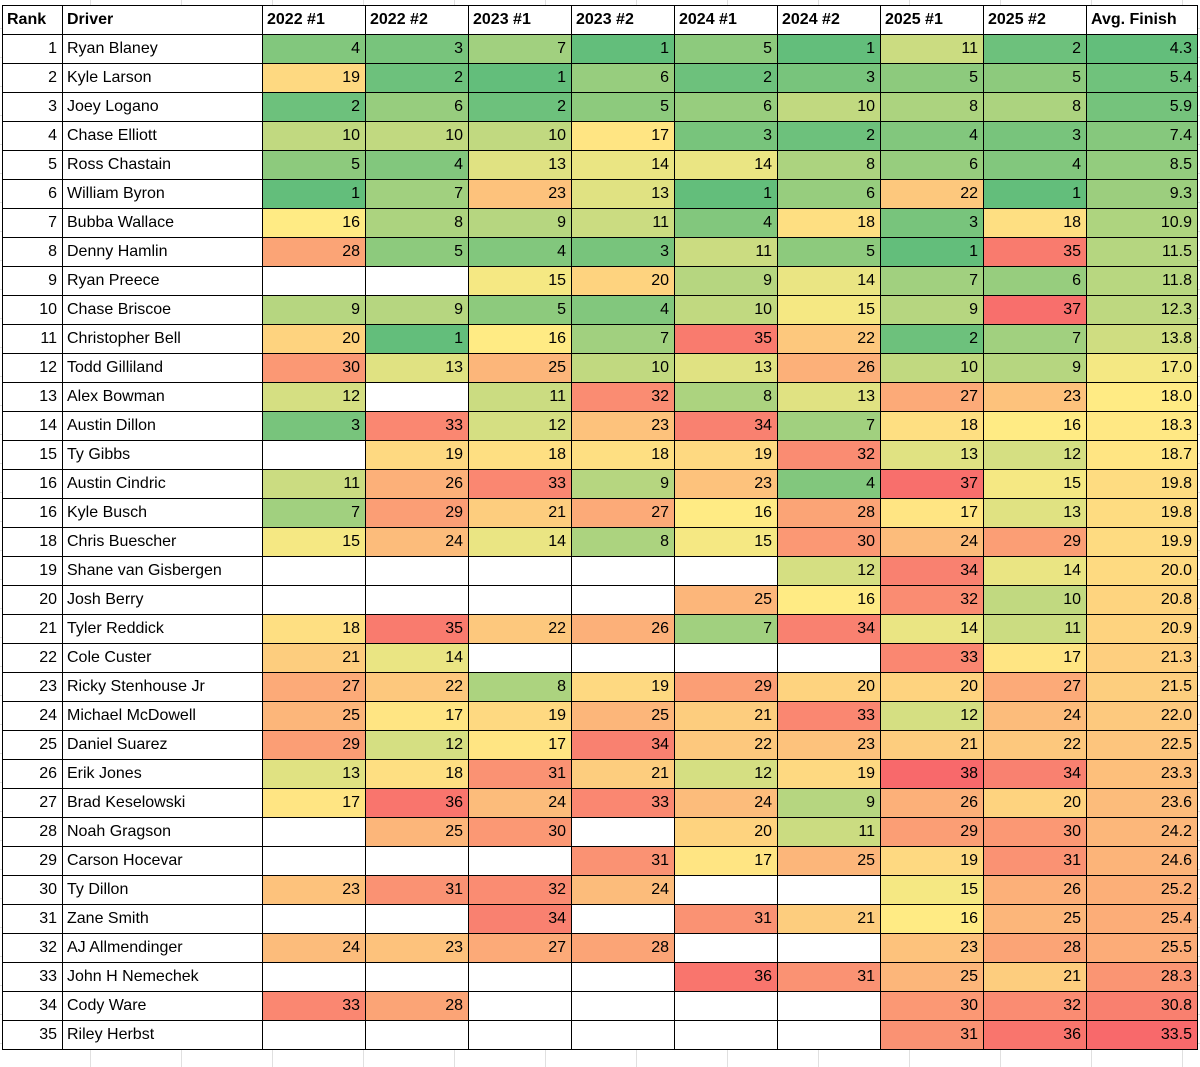 The height and width of the screenshot is (1067, 1200). What do you see at coordinates (1142, 774) in the screenshot?
I see `avg-finish-cell: 23.3` at bounding box center [1142, 774].